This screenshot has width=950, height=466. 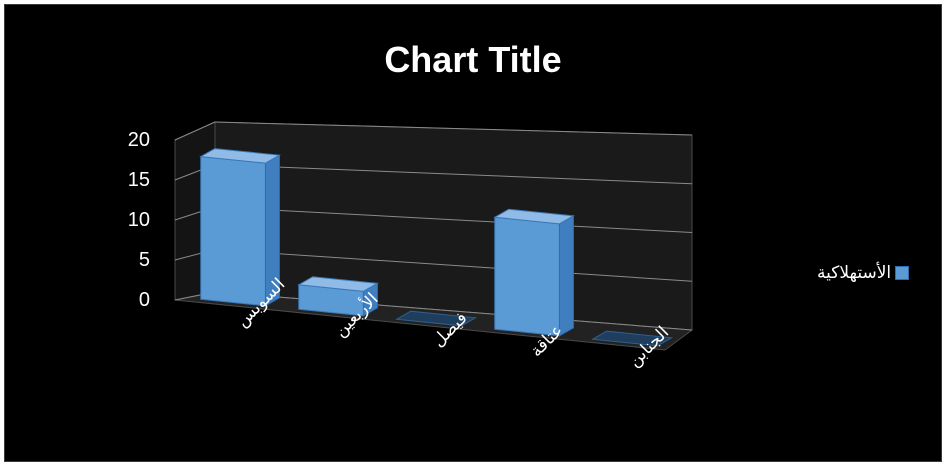 I want to click on legend-label: الأستهلاكية, so click(x=854, y=273).